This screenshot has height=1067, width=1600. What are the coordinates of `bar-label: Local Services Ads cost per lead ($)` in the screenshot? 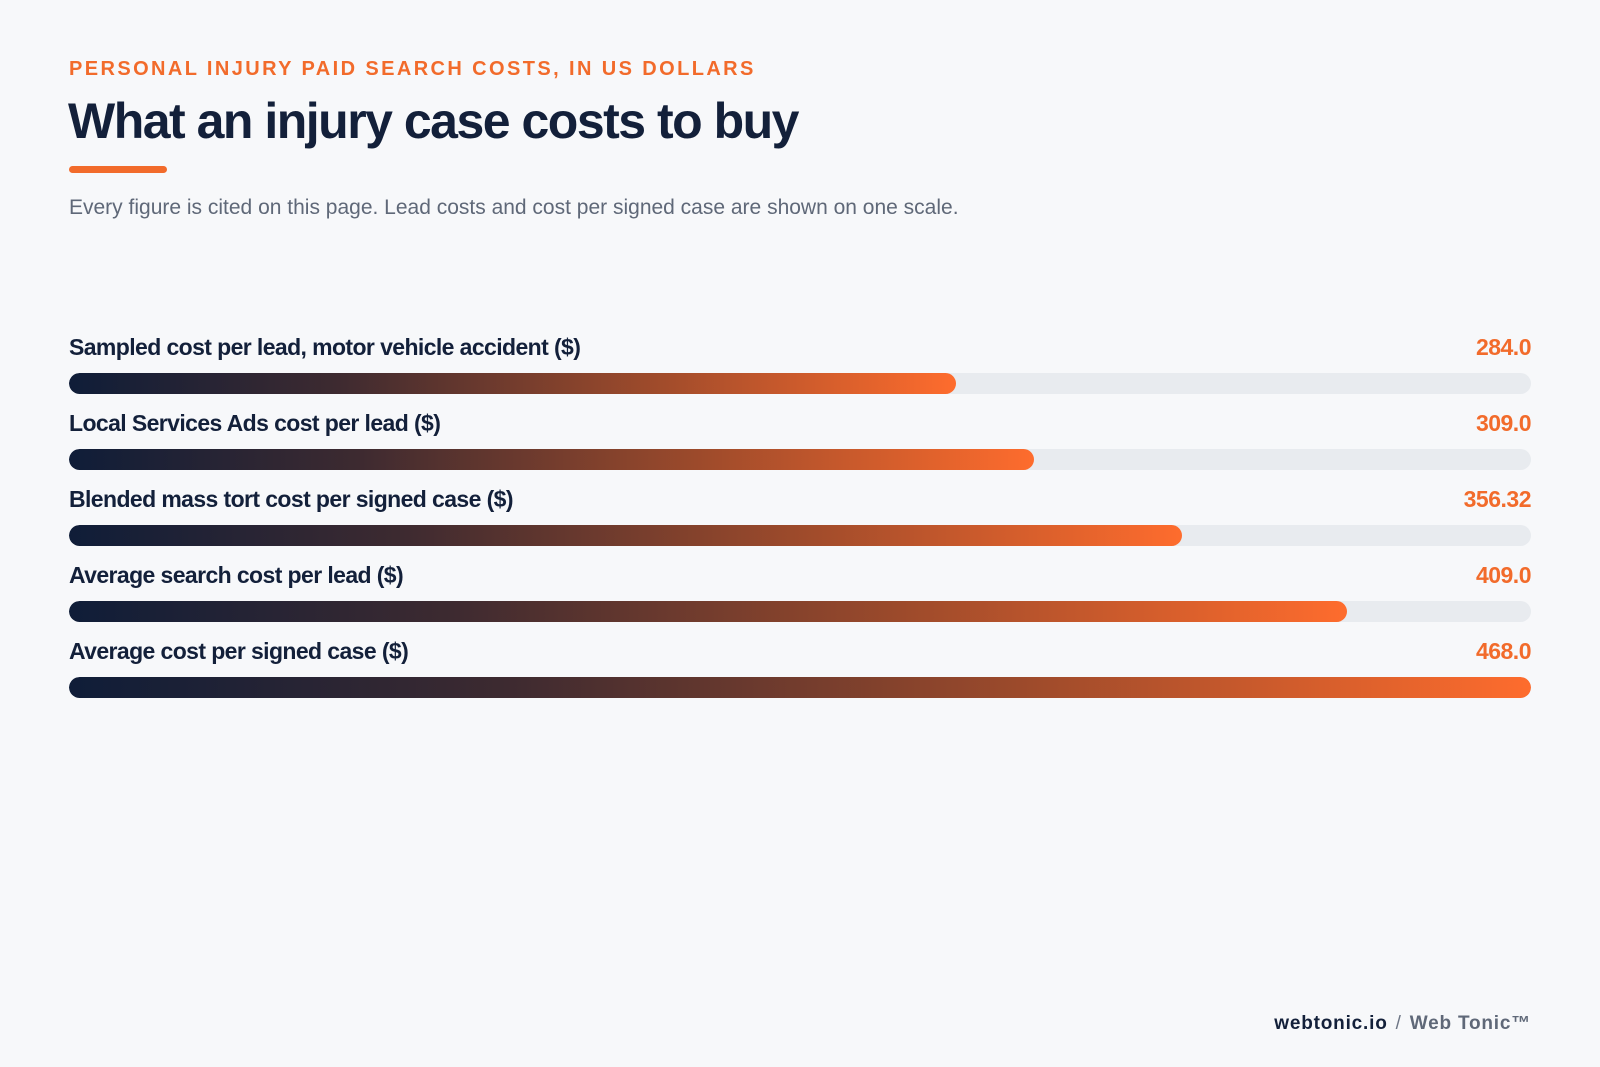 It's located at (255, 423).